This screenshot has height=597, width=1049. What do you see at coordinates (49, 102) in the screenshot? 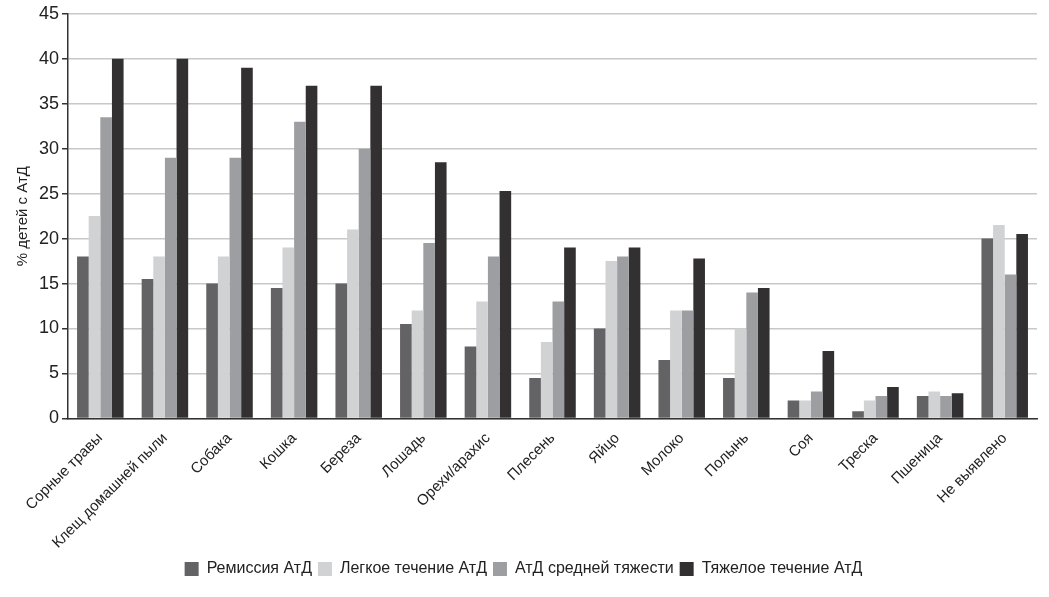
I see `y-tick-label: 35` at bounding box center [49, 102].